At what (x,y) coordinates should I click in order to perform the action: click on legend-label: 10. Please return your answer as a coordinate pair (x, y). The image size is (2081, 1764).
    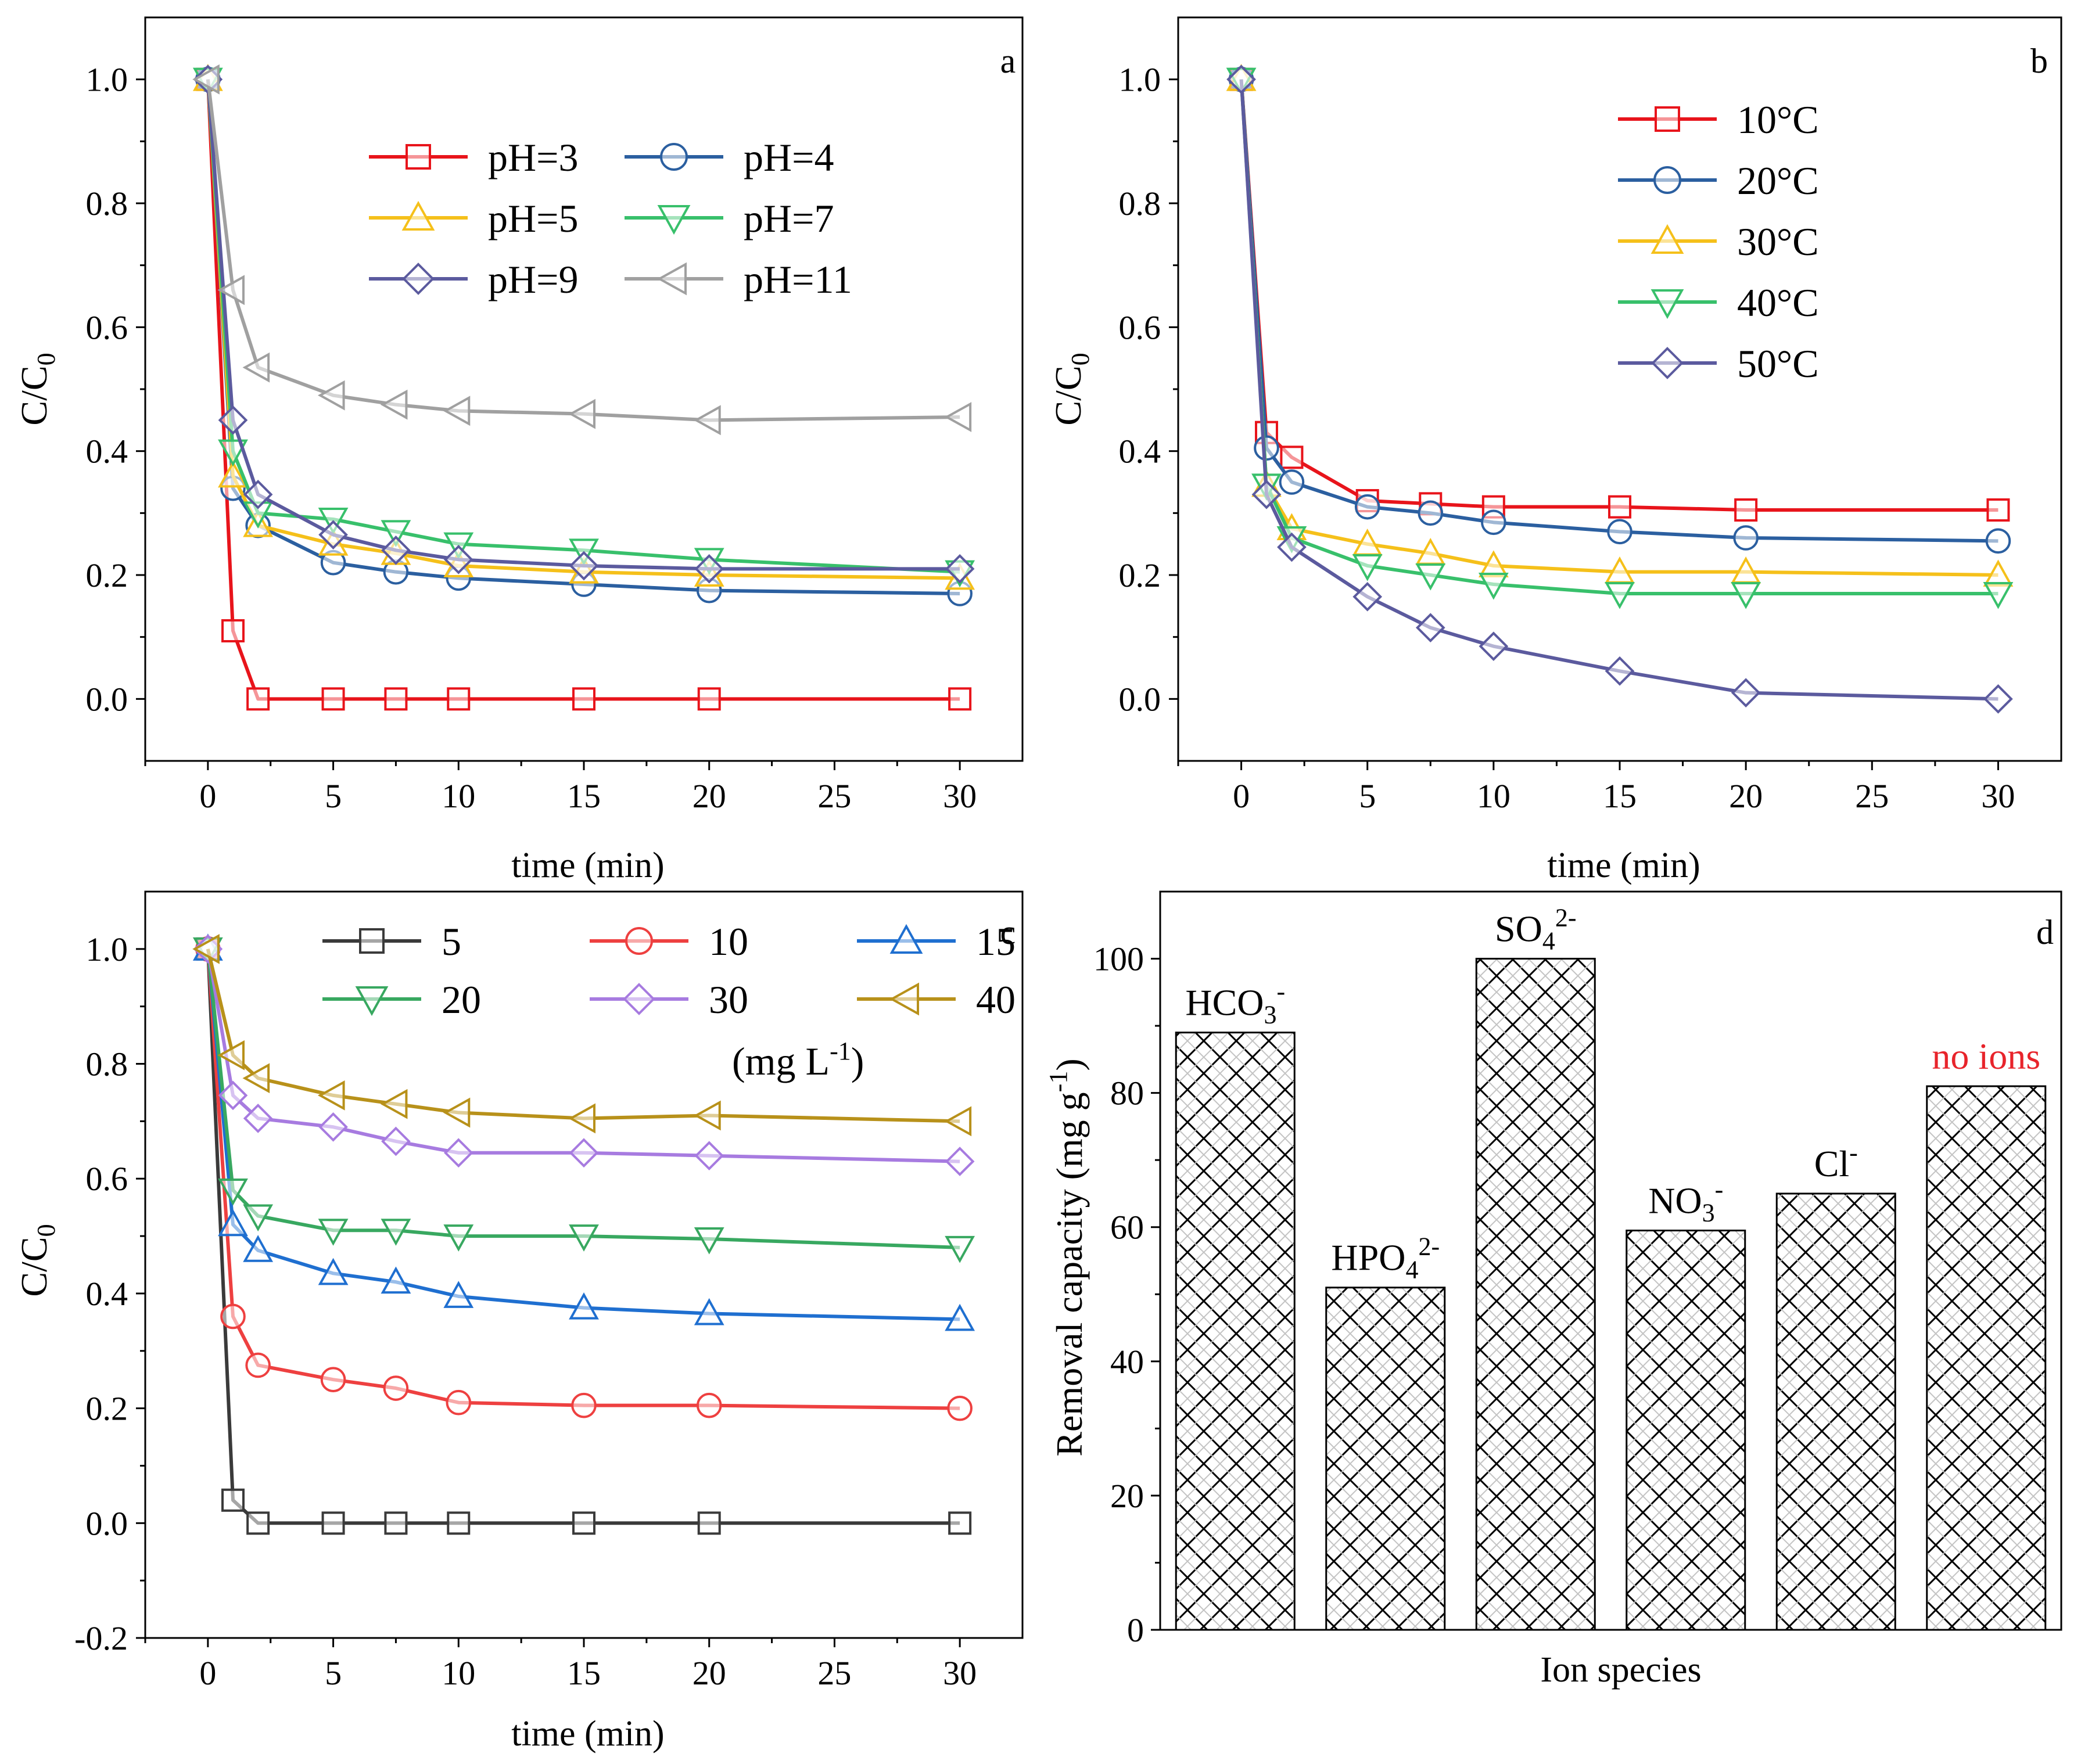
    Looking at the image, I should click on (729, 941).